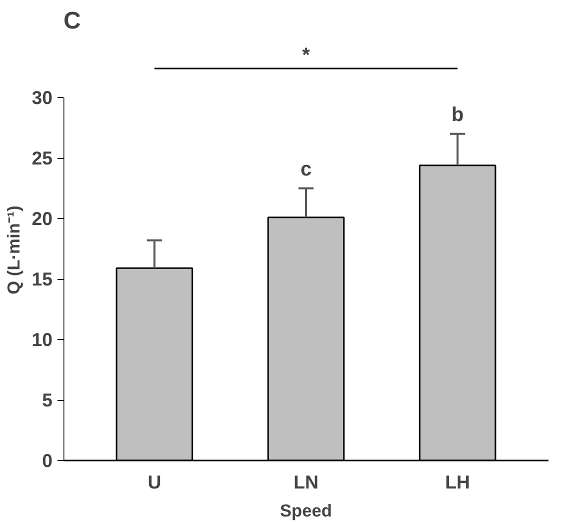 This screenshot has height=523, width=568. Describe the element at coordinates (42, 97) in the screenshot. I see `y-tick-label: 30` at that location.